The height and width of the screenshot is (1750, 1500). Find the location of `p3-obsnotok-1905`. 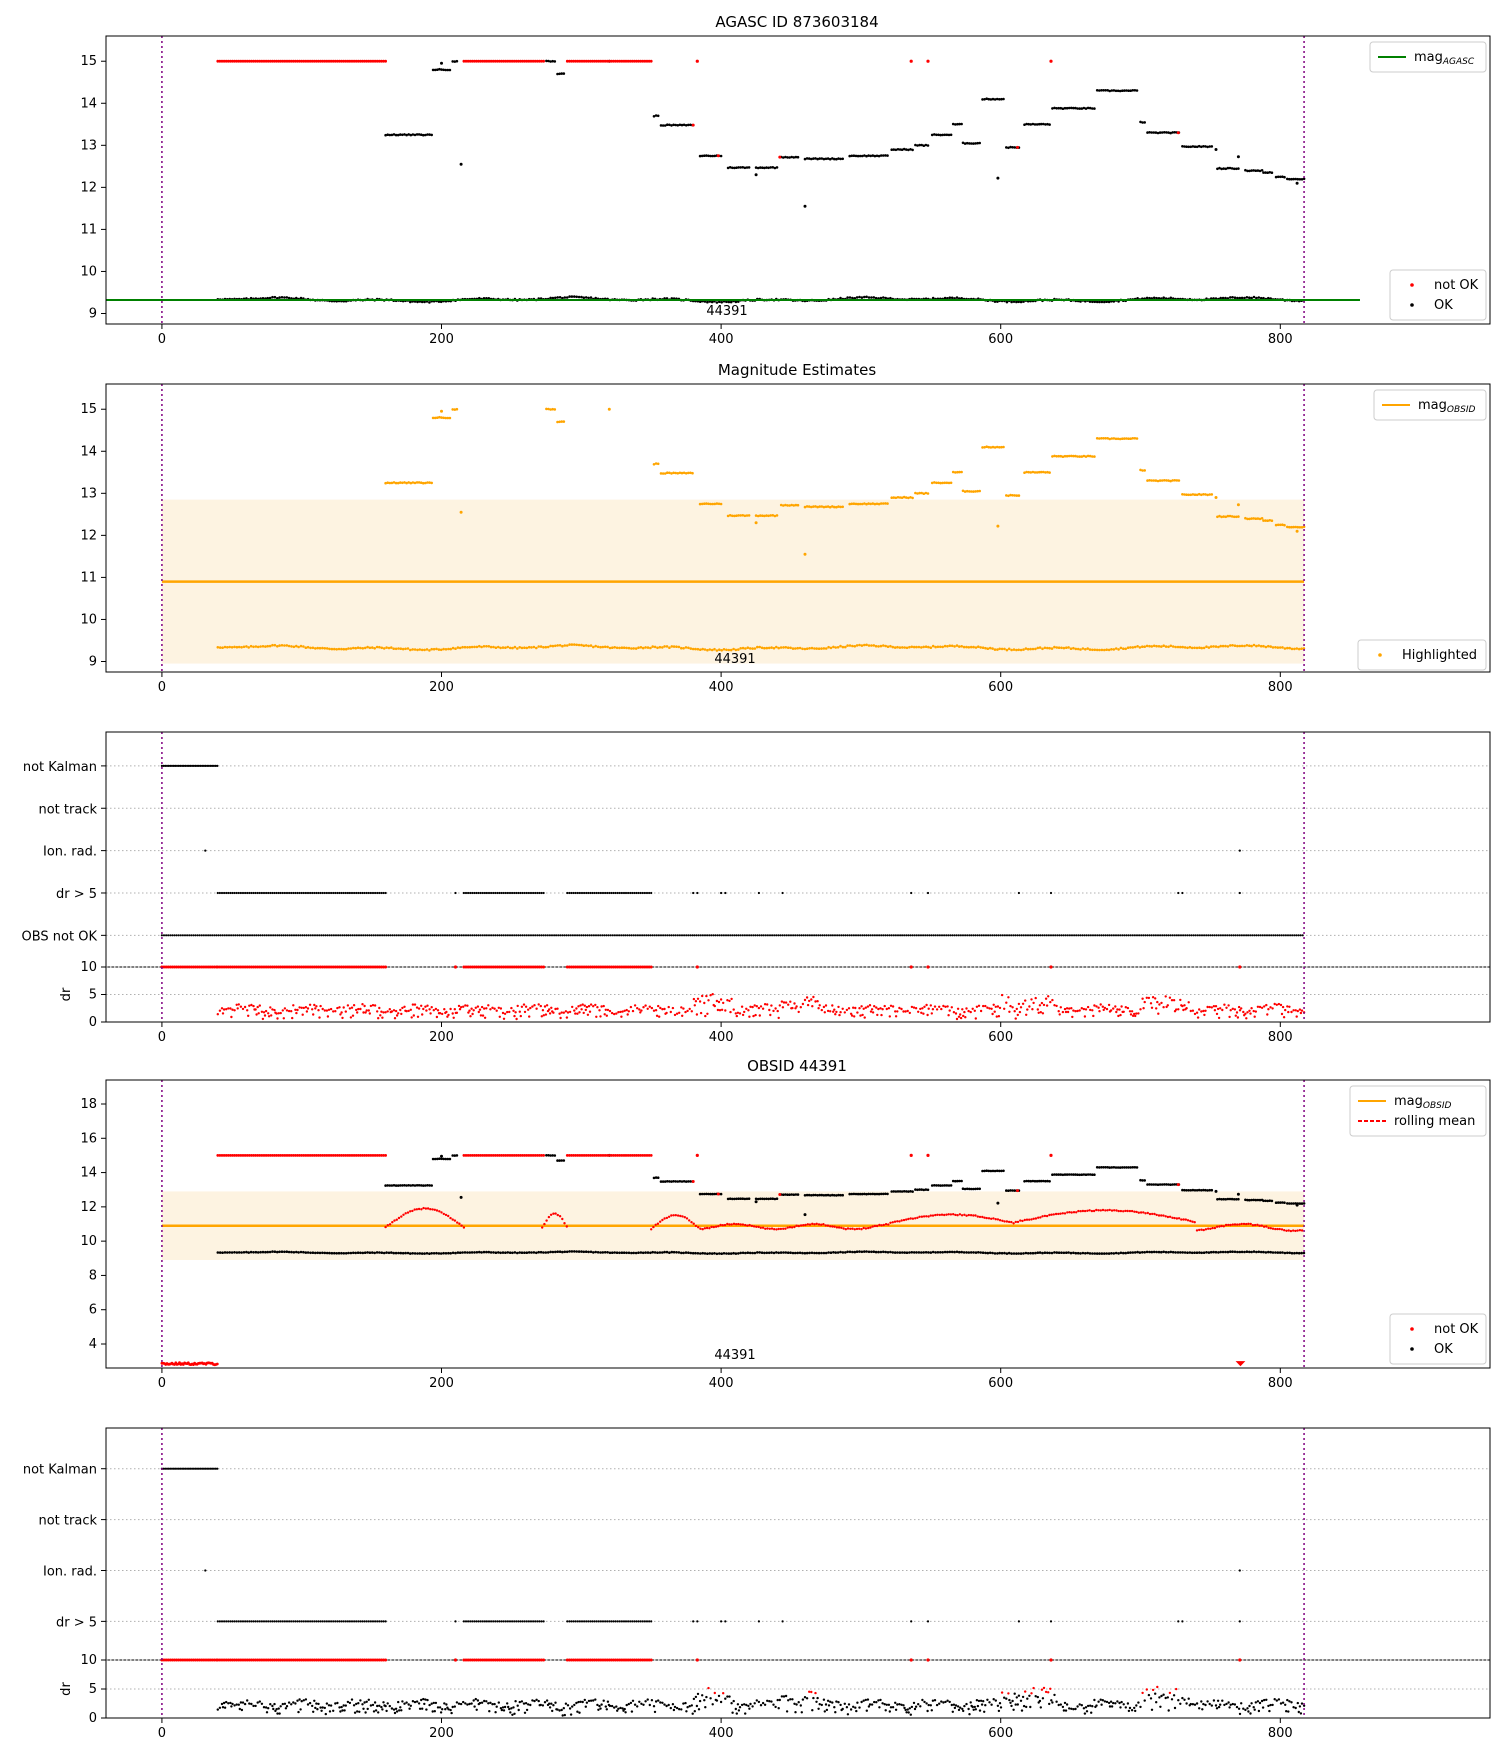

p3-obsnotok-1905 is located at coordinates (428, 935).